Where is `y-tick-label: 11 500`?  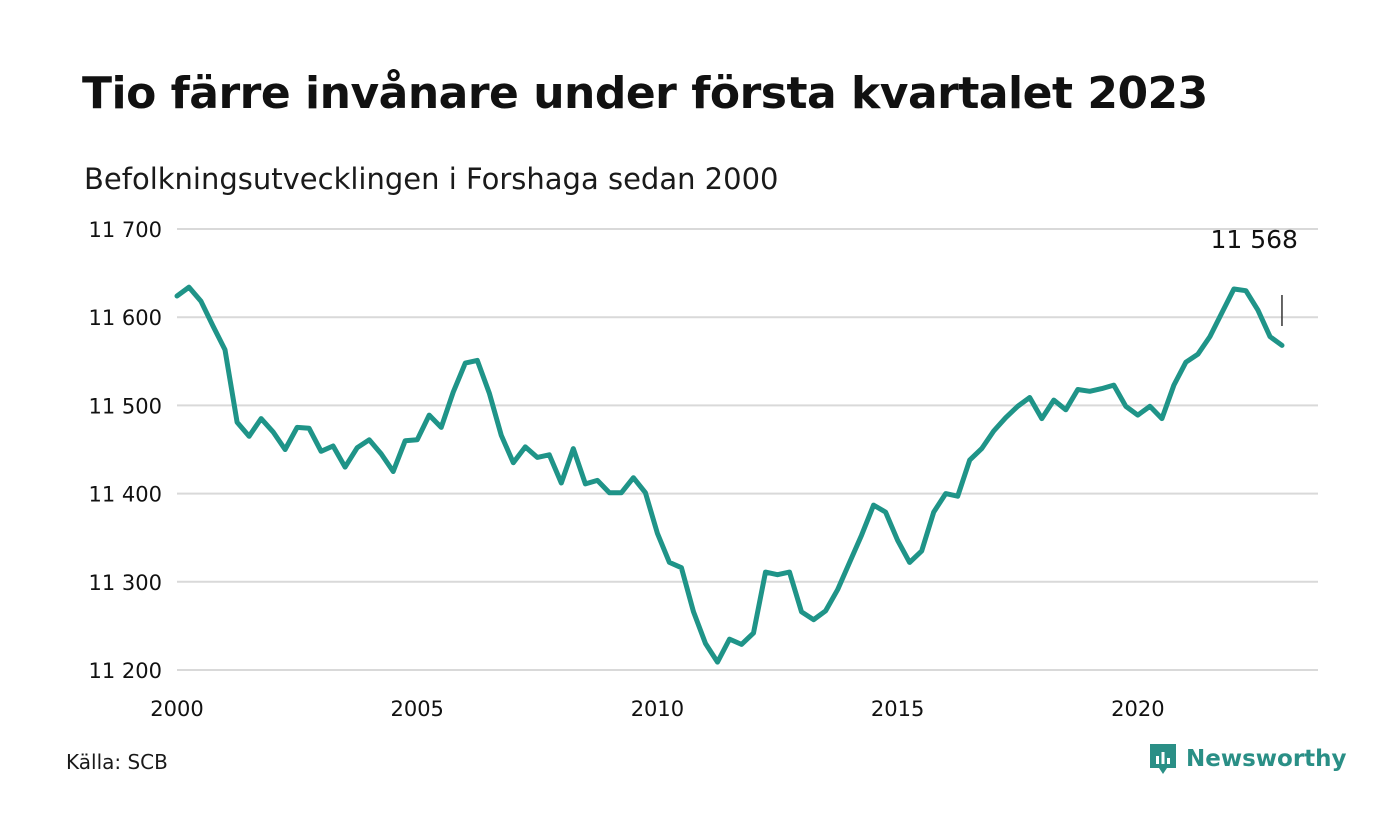 y-tick-label: 11 500 is located at coordinates (125, 406).